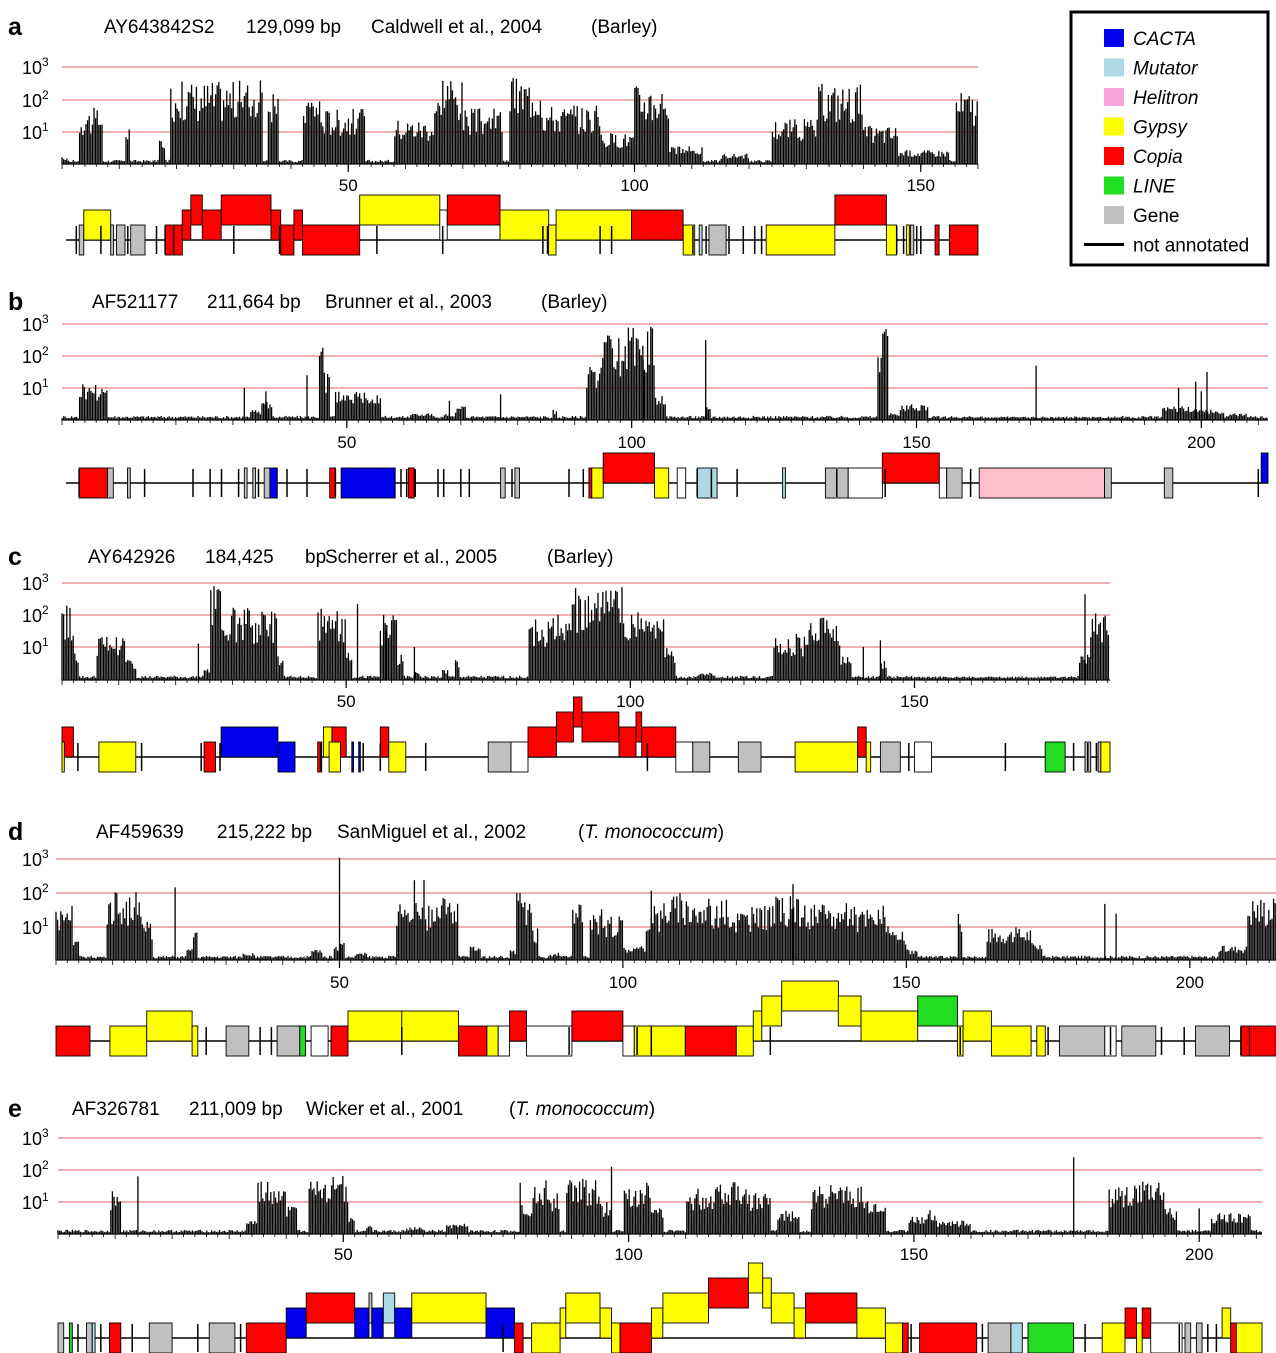 The height and width of the screenshot is (1353, 1276). What do you see at coordinates (35, 892) in the screenshot?
I see `y-tick-label: 10²` at bounding box center [35, 892].